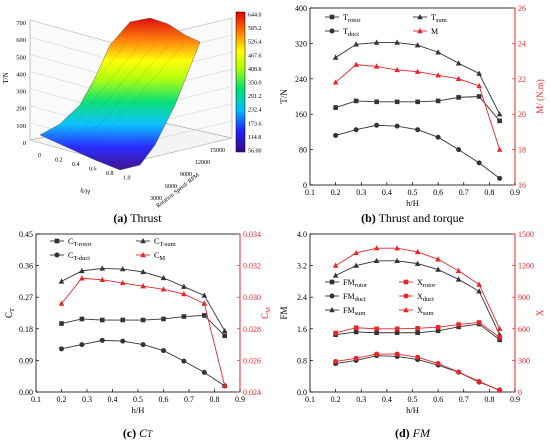 Image resolution: width=550 pixels, height=443 pixels. What do you see at coordinates (21, 40) in the screenshot?
I see `z-tick-label: 600` at bounding box center [21, 40].